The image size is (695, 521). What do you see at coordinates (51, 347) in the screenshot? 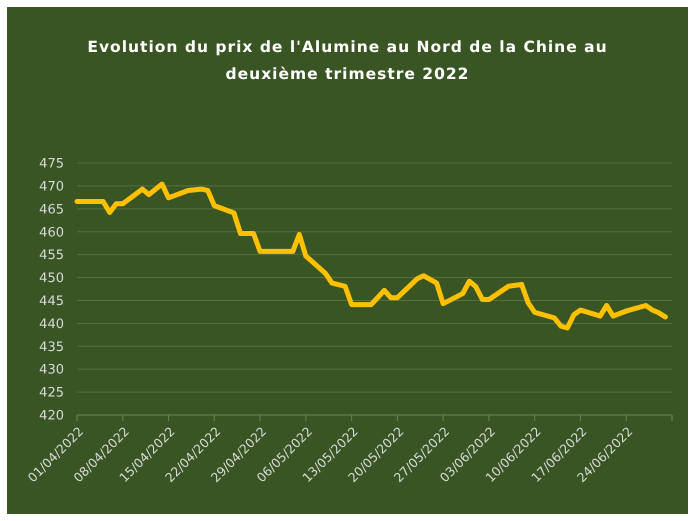
I see `y-tick-label: 435` at bounding box center [51, 347].